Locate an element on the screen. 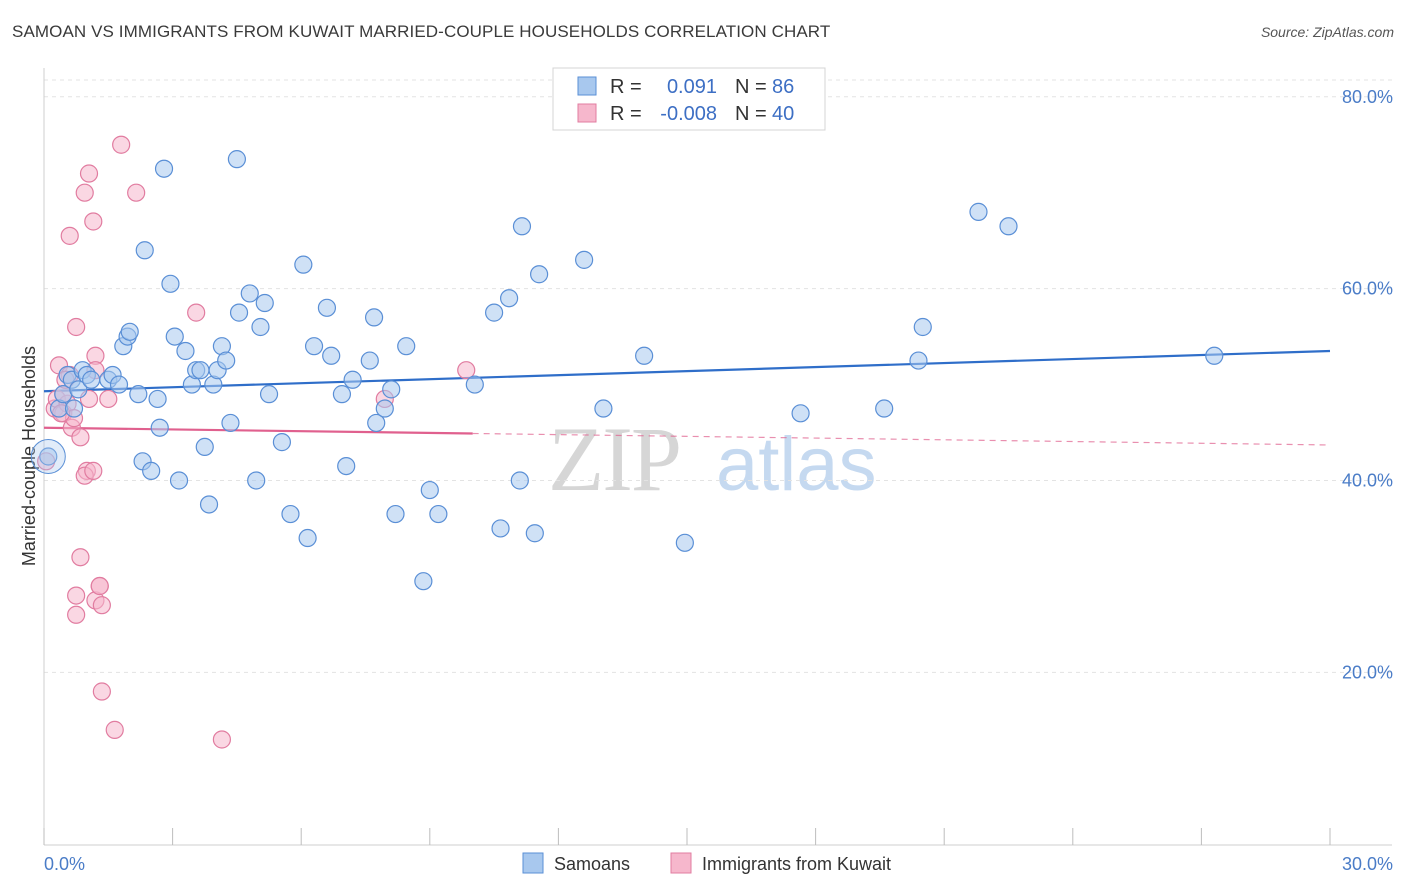 The width and height of the screenshot is (1406, 892). watermark-zip: ZIP is located at coordinates (614, 459).